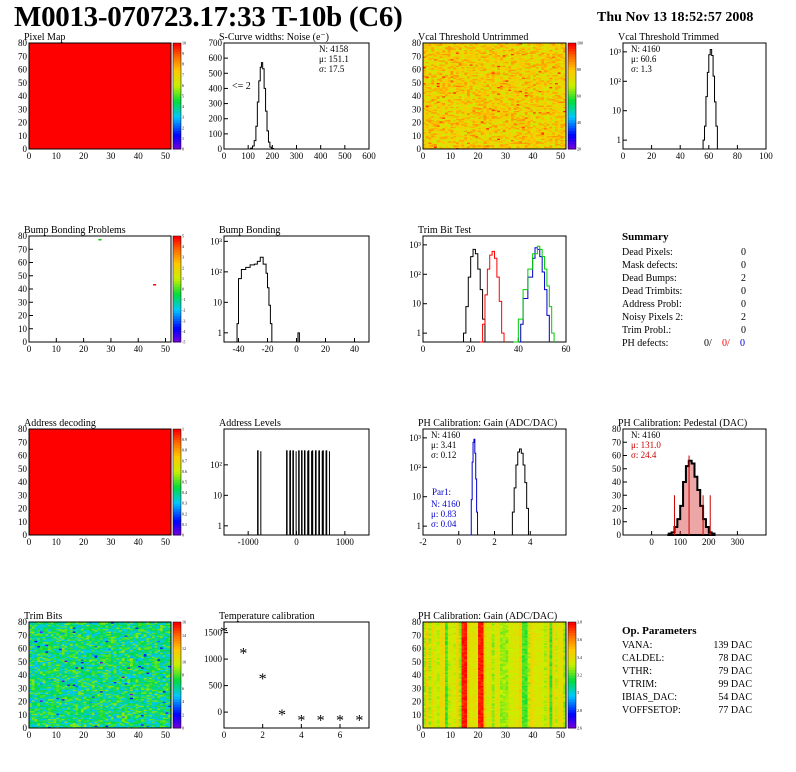 The height and width of the screenshot is (772, 796). What do you see at coordinates (23, 482) in the screenshot?
I see `y-tick-label: 40` at bounding box center [23, 482].